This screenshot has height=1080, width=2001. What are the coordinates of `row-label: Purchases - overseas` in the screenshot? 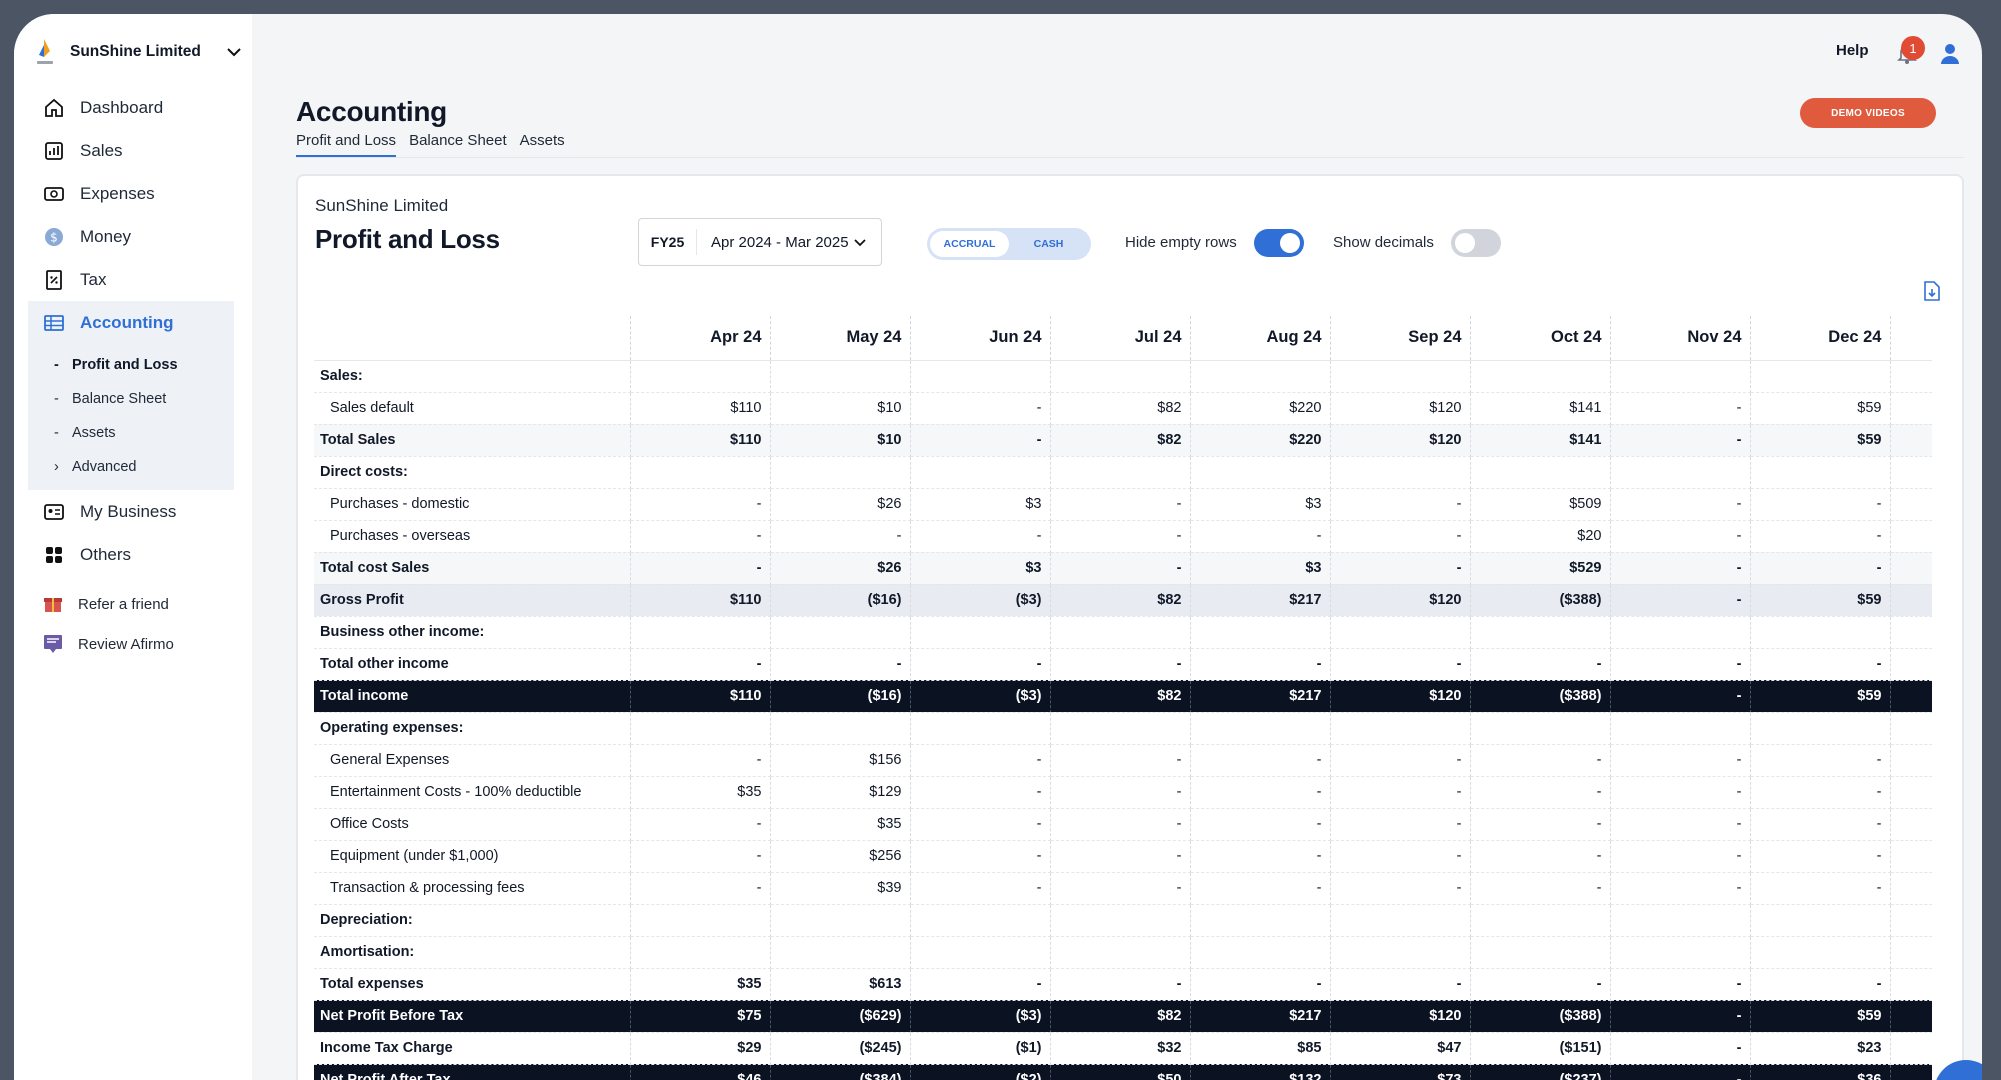 It's located at (472, 536).